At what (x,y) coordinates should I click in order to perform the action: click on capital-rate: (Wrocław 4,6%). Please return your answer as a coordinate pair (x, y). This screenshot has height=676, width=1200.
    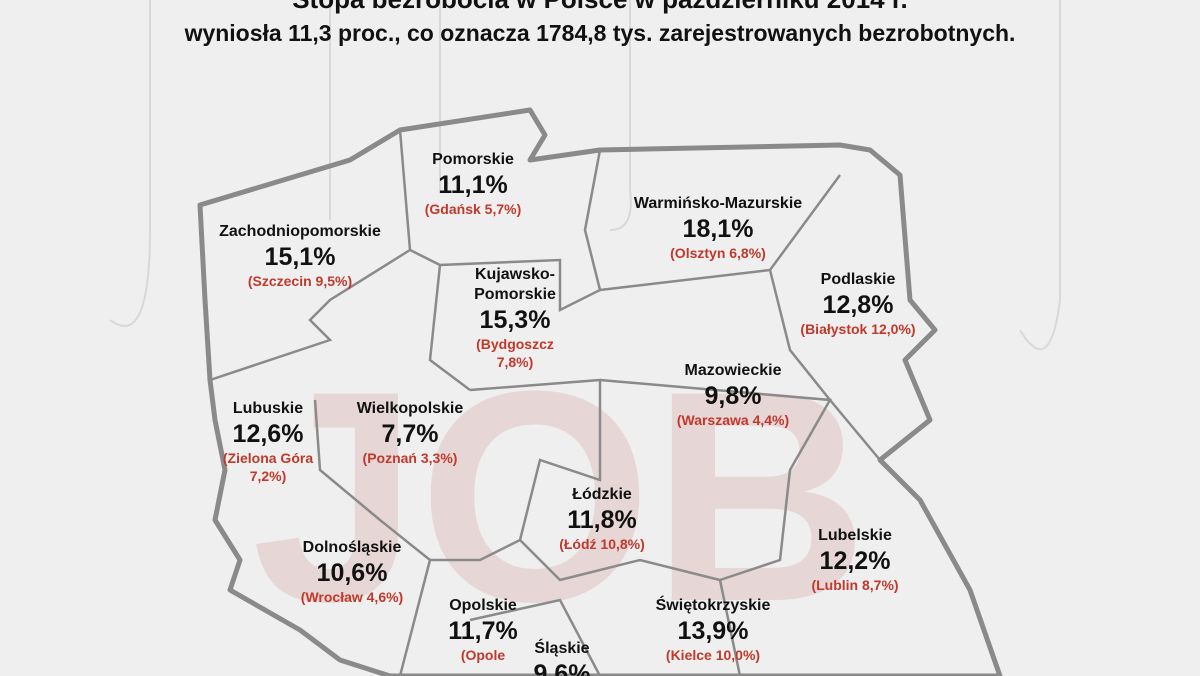
    Looking at the image, I should click on (352, 597).